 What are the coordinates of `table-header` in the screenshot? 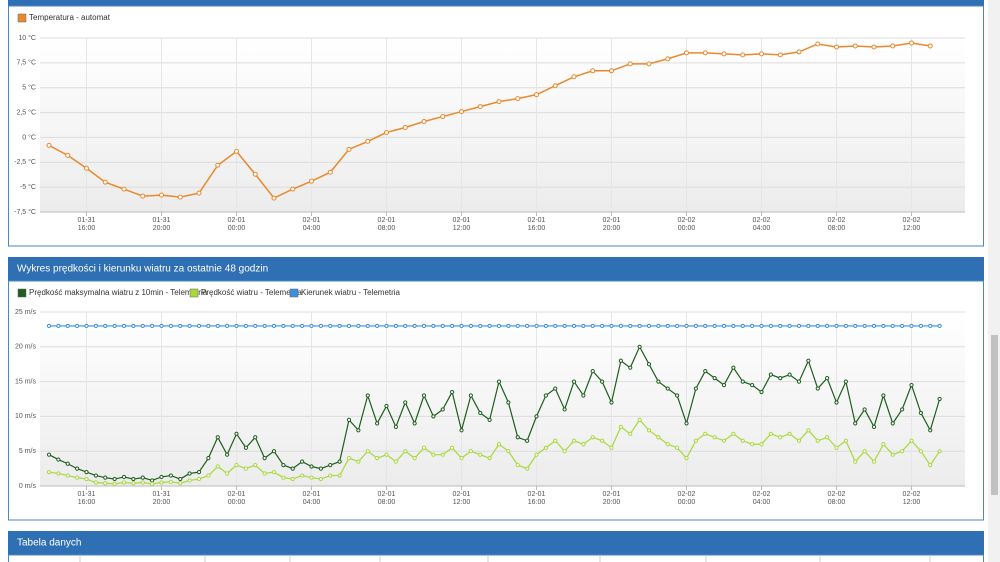 It's located at (496, 558).